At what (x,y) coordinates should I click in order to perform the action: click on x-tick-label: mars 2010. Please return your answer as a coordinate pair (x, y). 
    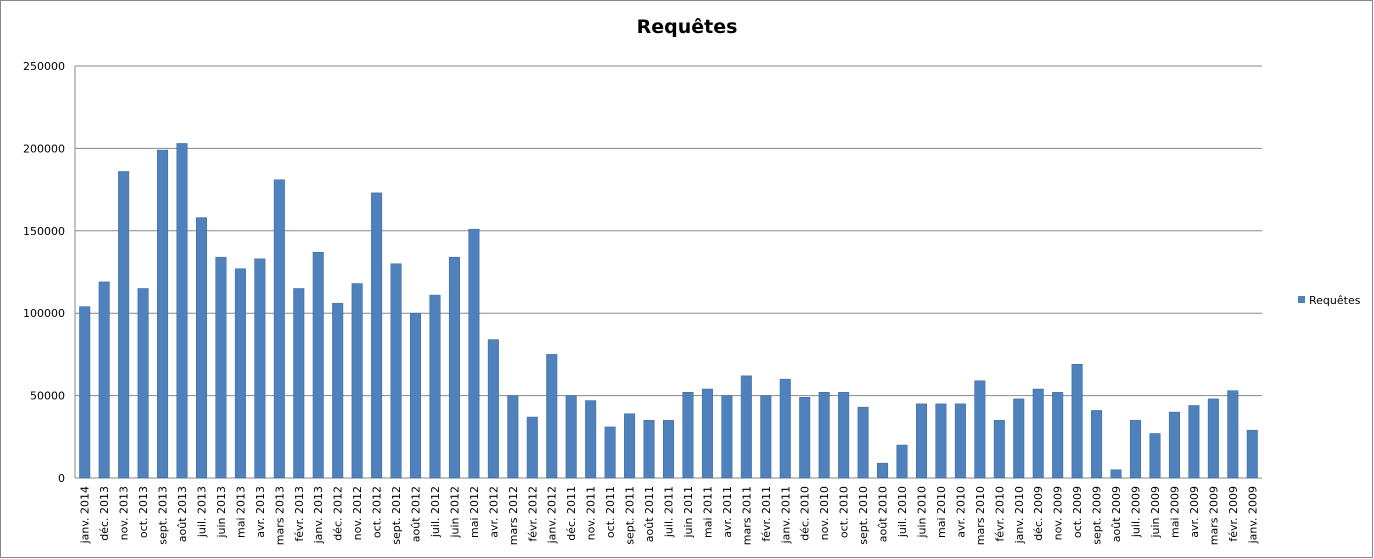
    Looking at the image, I should click on (980, 515).